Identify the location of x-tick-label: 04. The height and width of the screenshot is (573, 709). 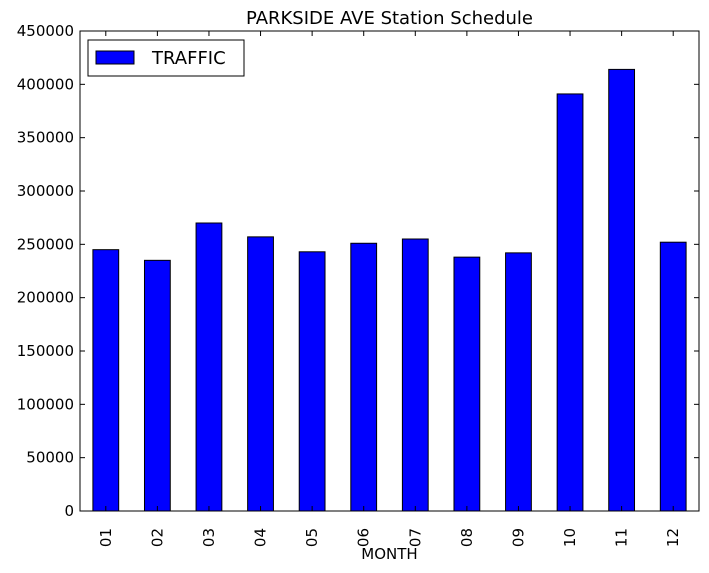
(261, 537).